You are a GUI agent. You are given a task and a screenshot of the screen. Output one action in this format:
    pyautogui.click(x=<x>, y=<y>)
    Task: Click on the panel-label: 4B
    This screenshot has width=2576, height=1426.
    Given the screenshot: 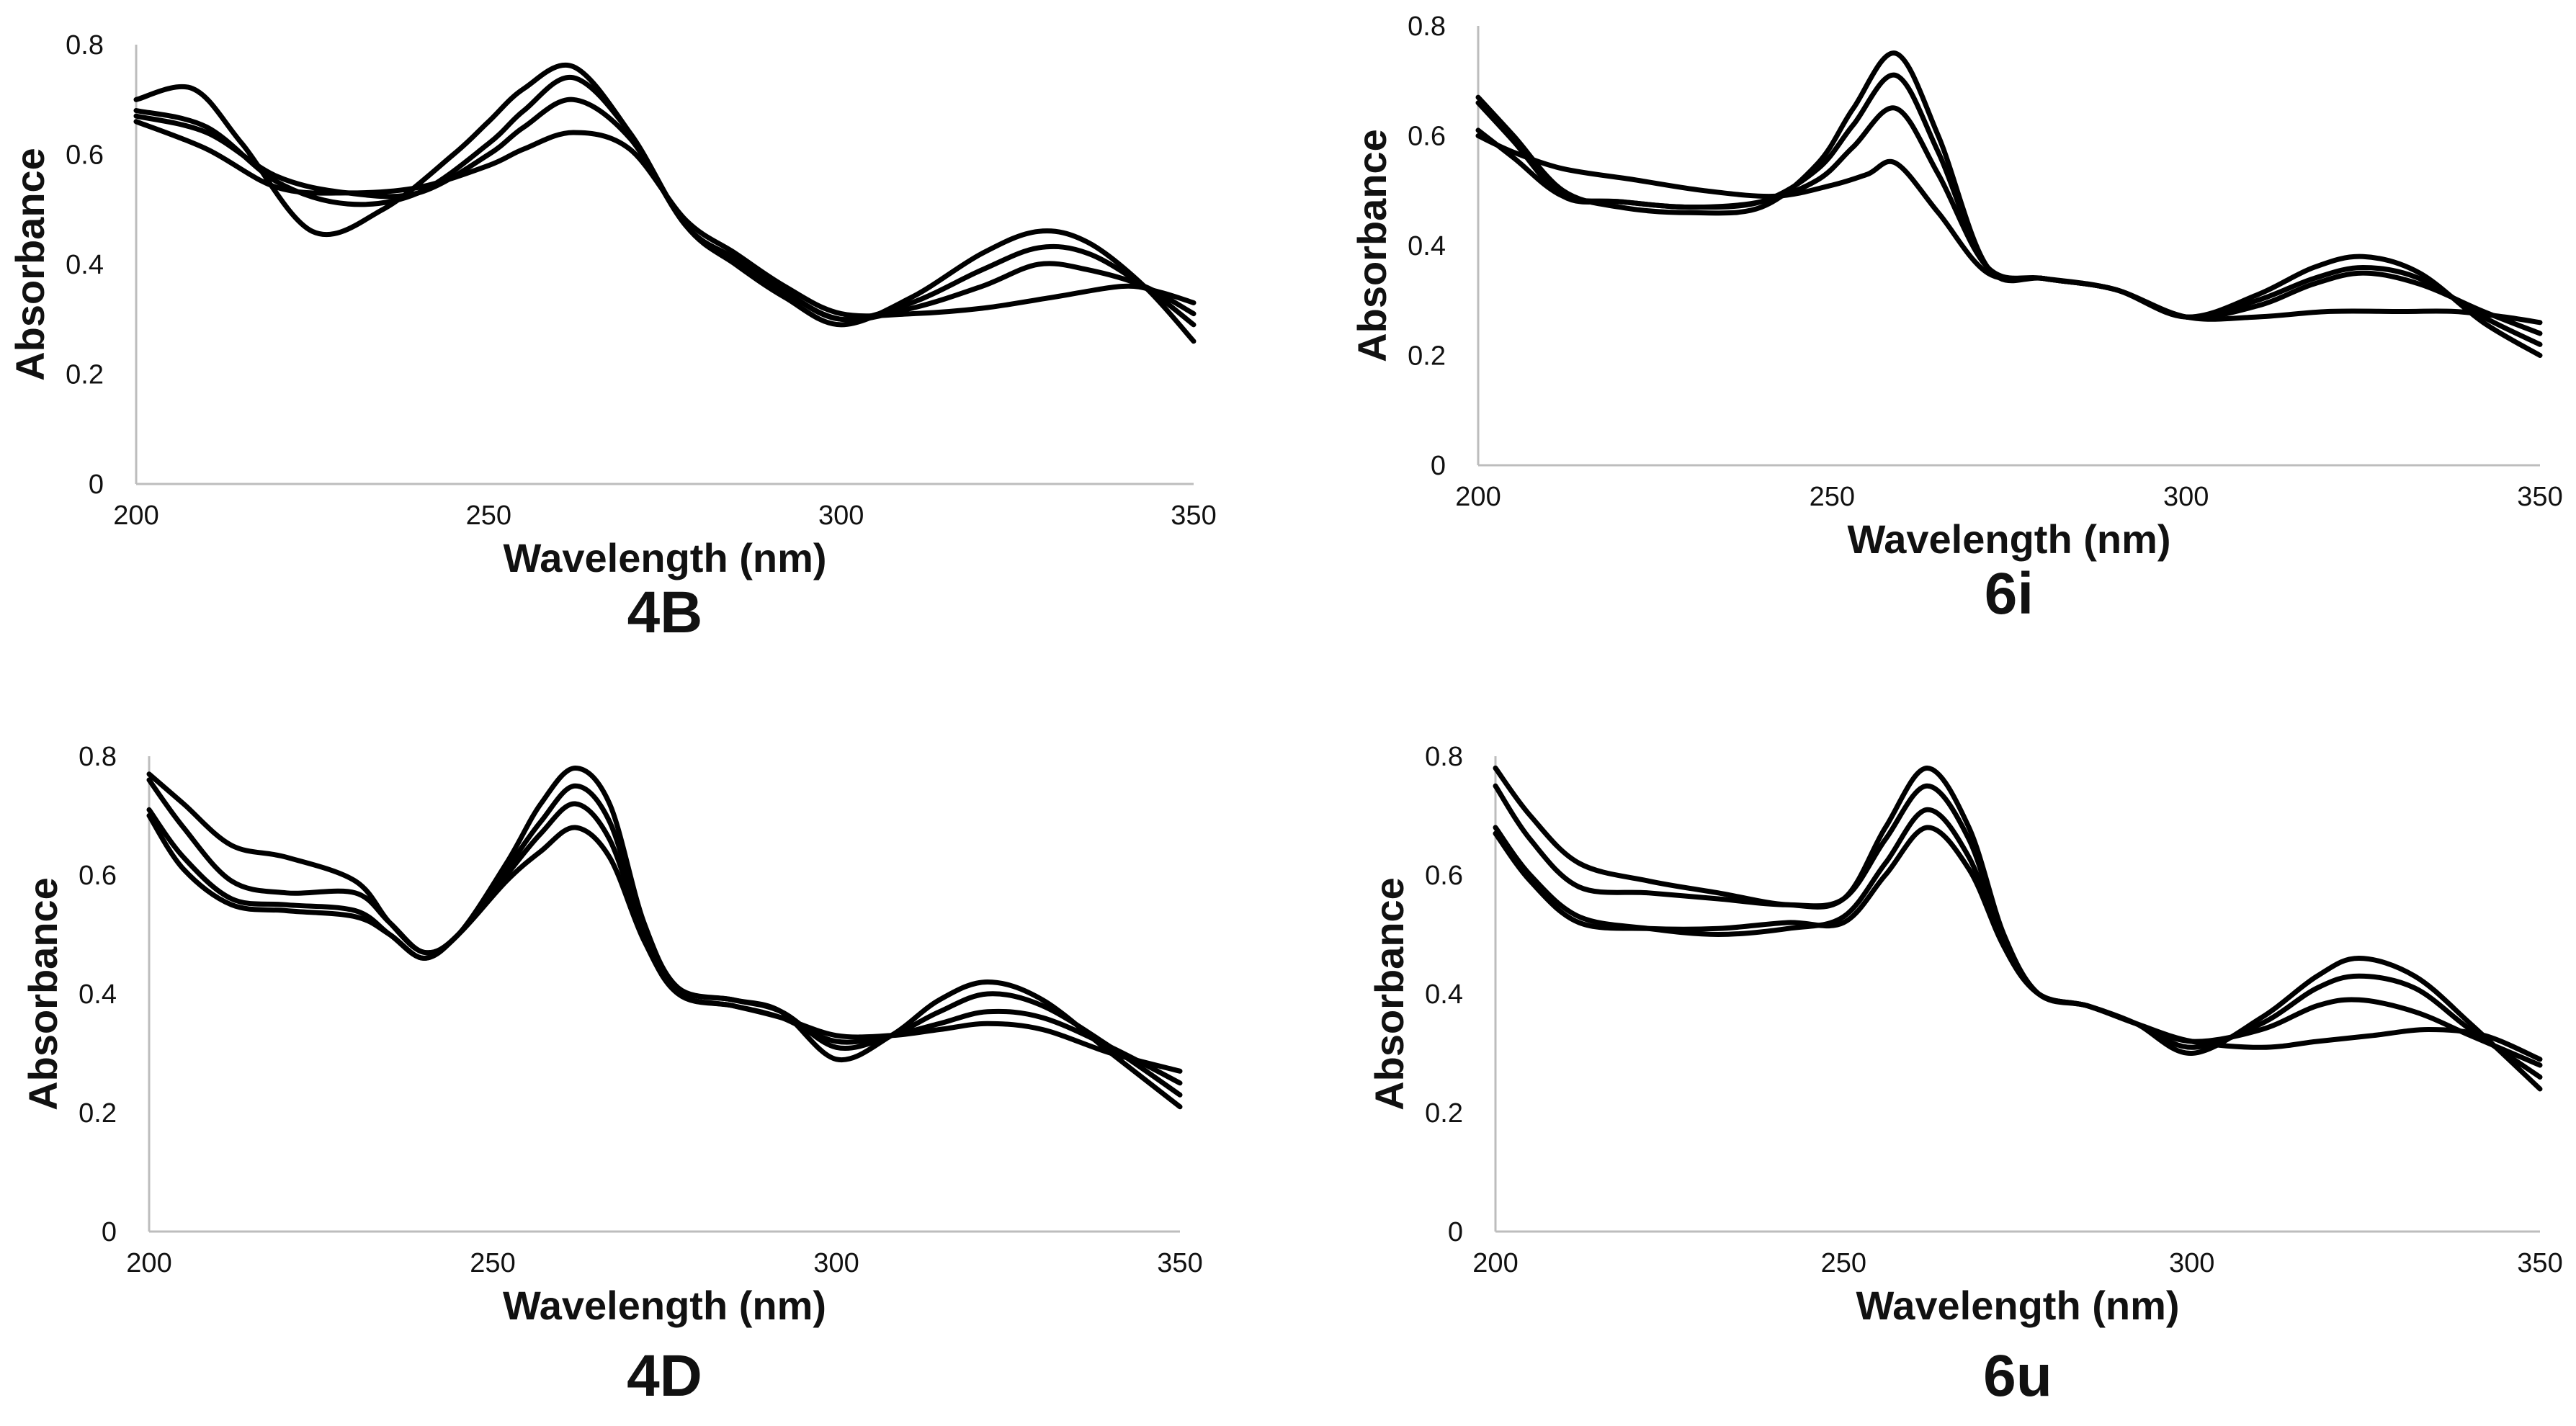 What is the action you would take?
    pyautogui.click(x=665, y=612)
    